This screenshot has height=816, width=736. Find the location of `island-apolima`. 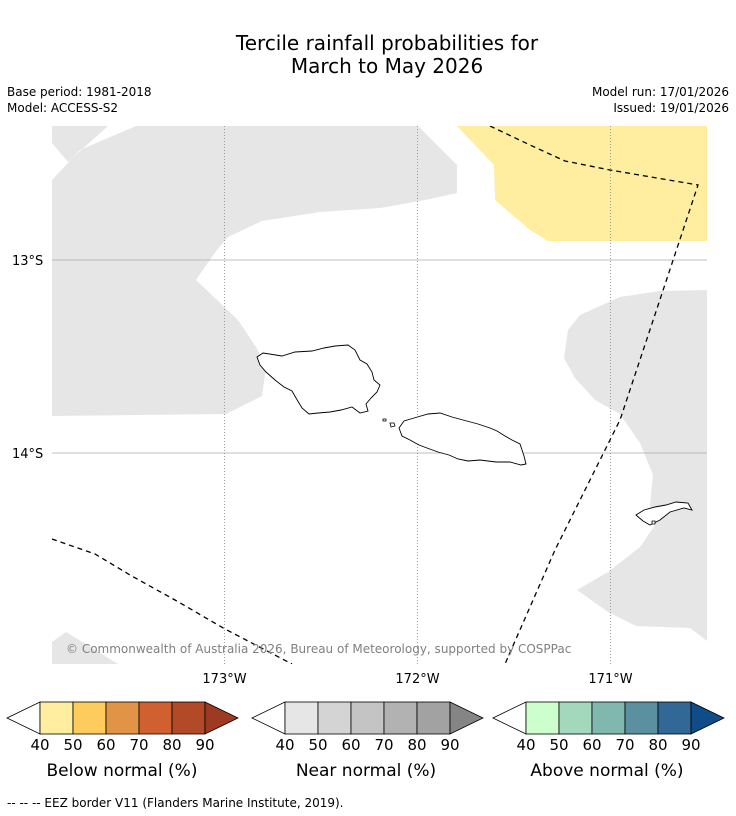

island-apolima is located at coordinates (384, 420).